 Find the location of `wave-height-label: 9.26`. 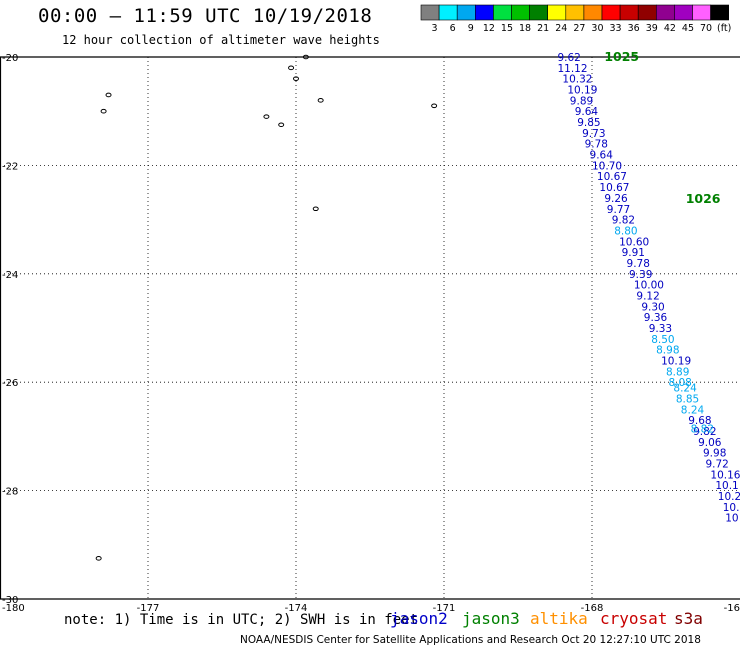

wave-height-label: 9.26 is located at coordinates (616, 199).